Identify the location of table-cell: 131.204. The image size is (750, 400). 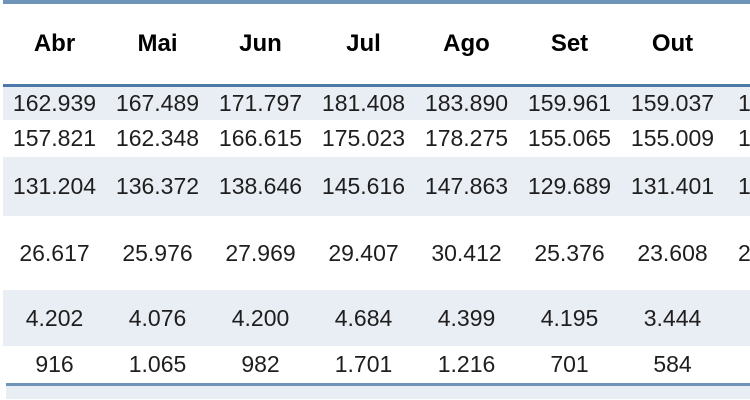
(54, 186).